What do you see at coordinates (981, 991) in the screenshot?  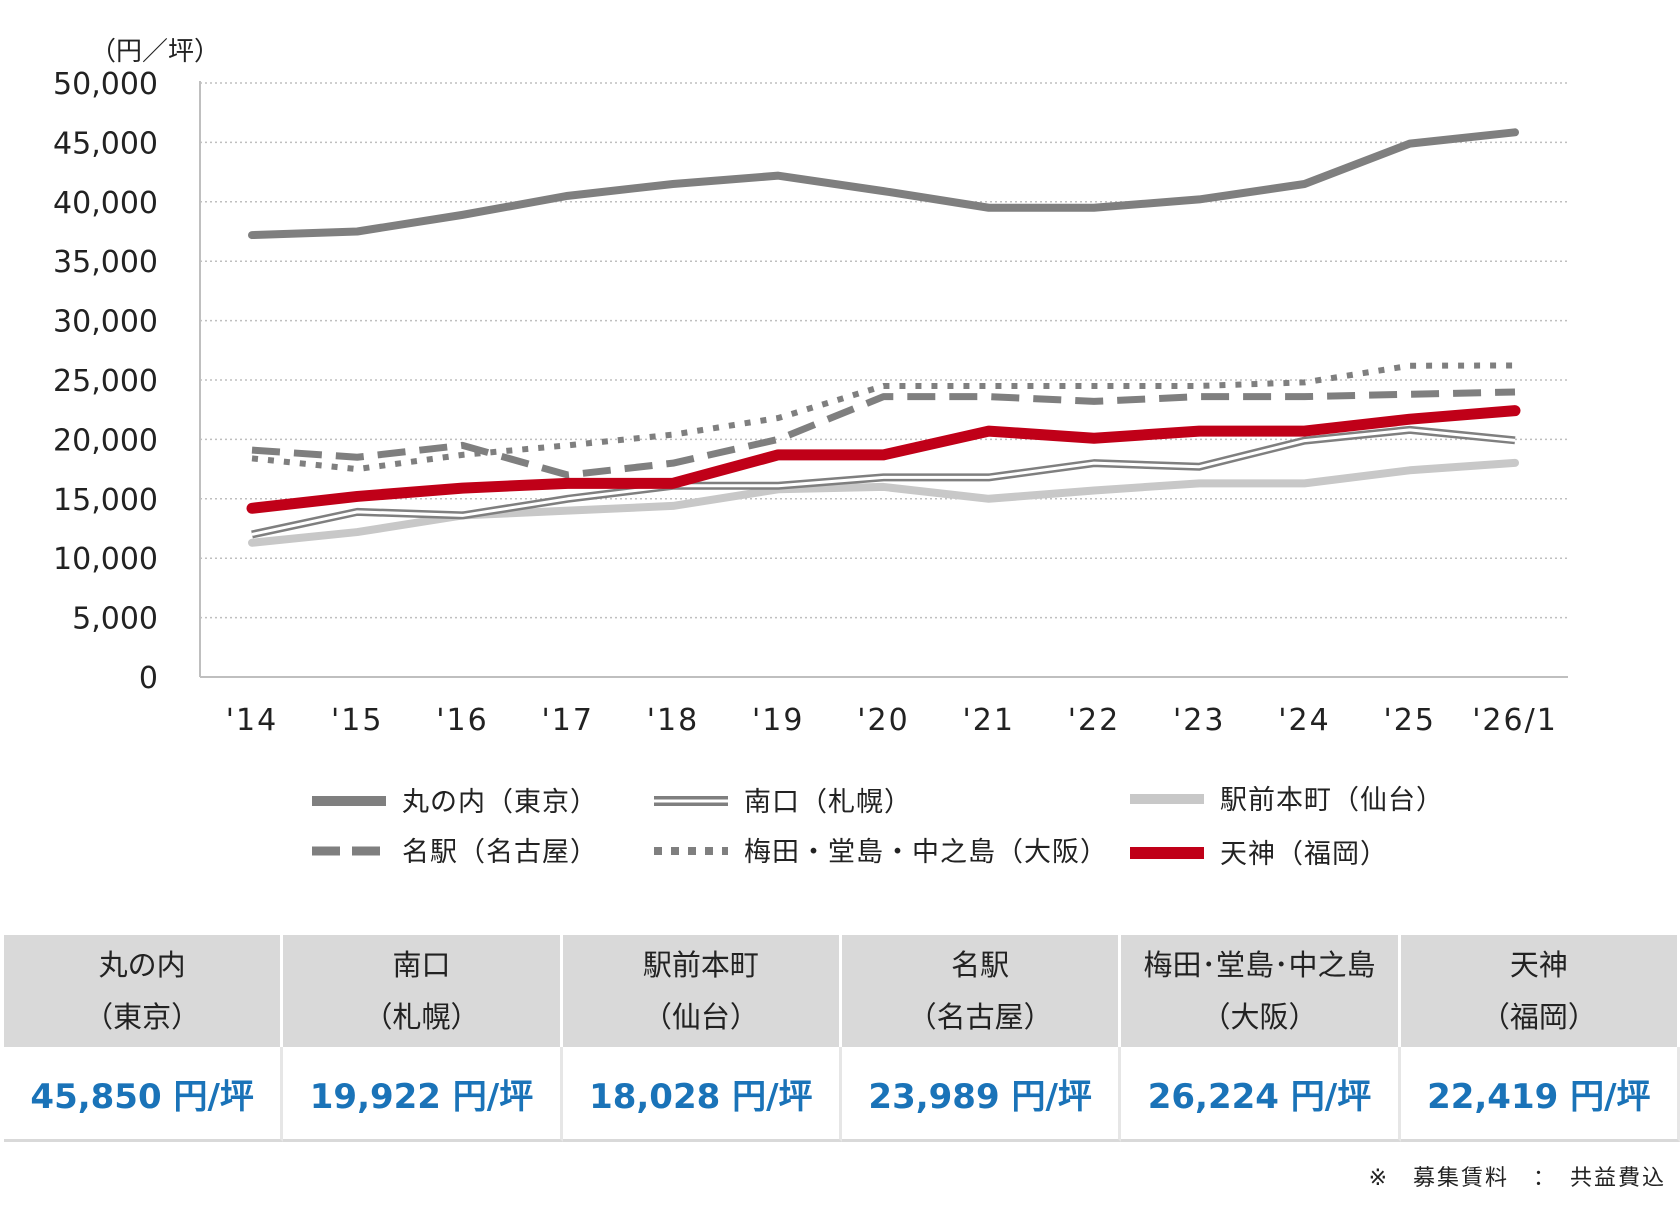 I see `table-header-cell: 名駅 （名古屋）` at bounding box center [981, 991].